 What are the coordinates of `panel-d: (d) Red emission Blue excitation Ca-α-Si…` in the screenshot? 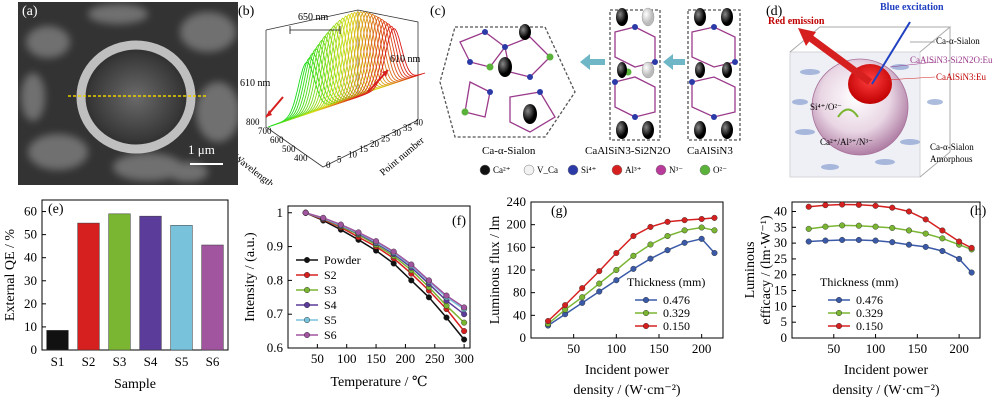 It's located at (880, 93).